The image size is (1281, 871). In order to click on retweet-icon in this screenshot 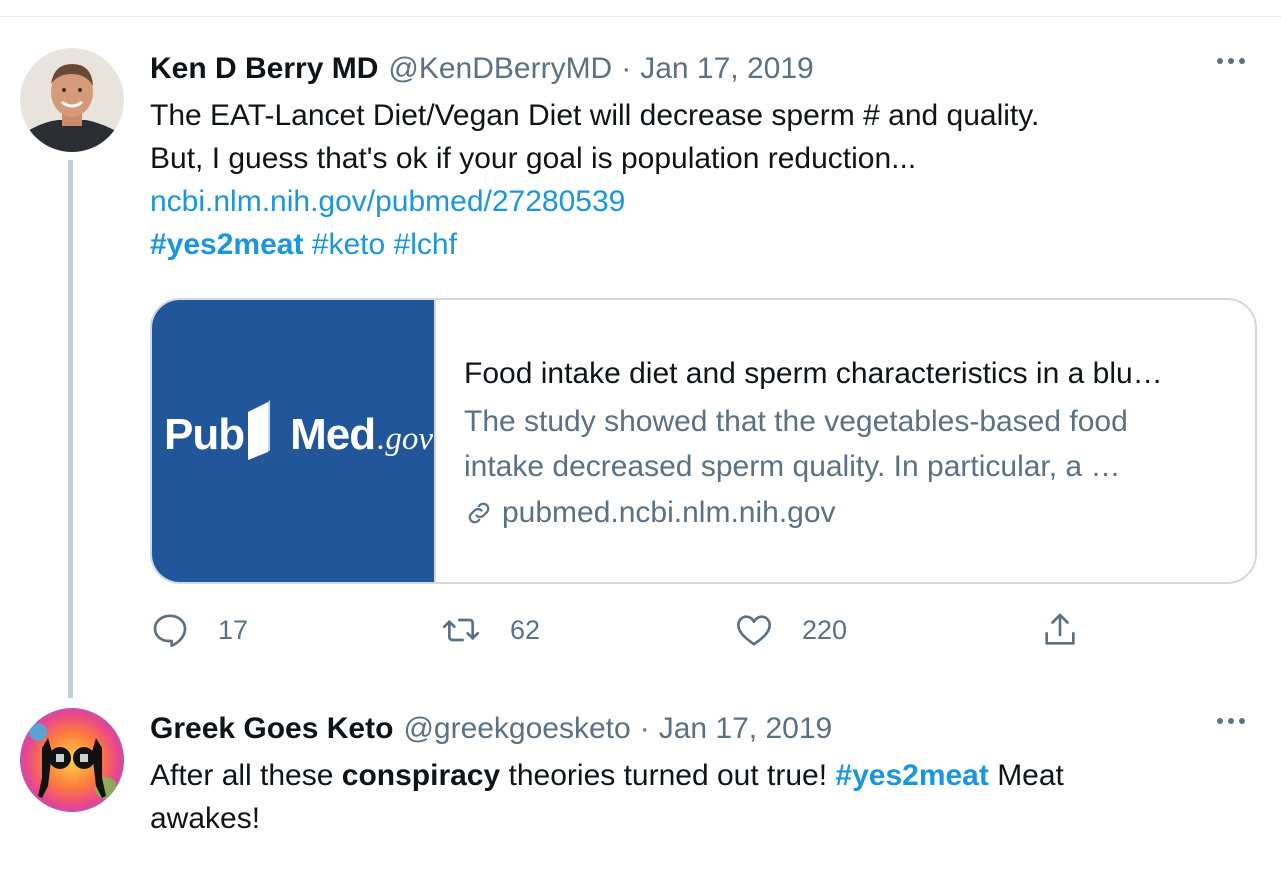, I will do `click(461, 630)`.